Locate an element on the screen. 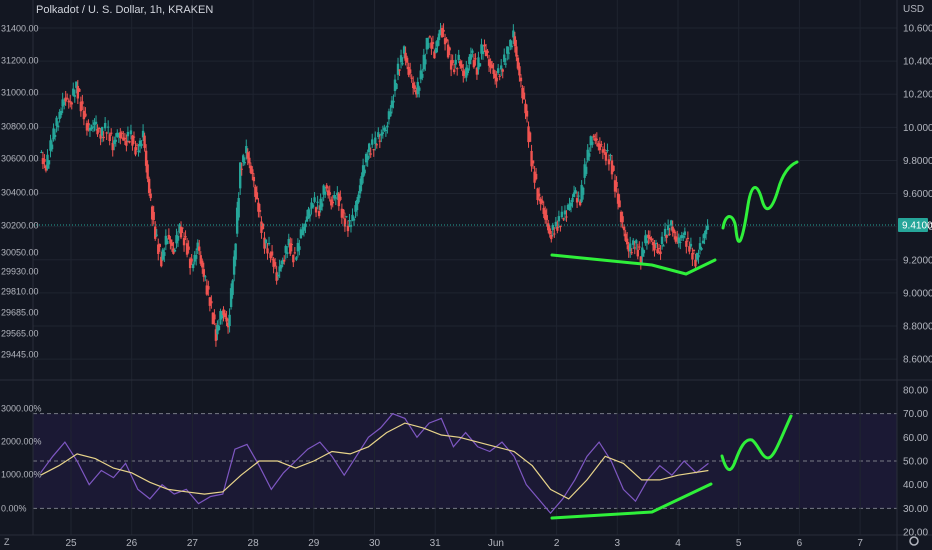 This screenshot has width=932, height=550. forecast-squiggle-rsi is located at coordinates (756, 443).